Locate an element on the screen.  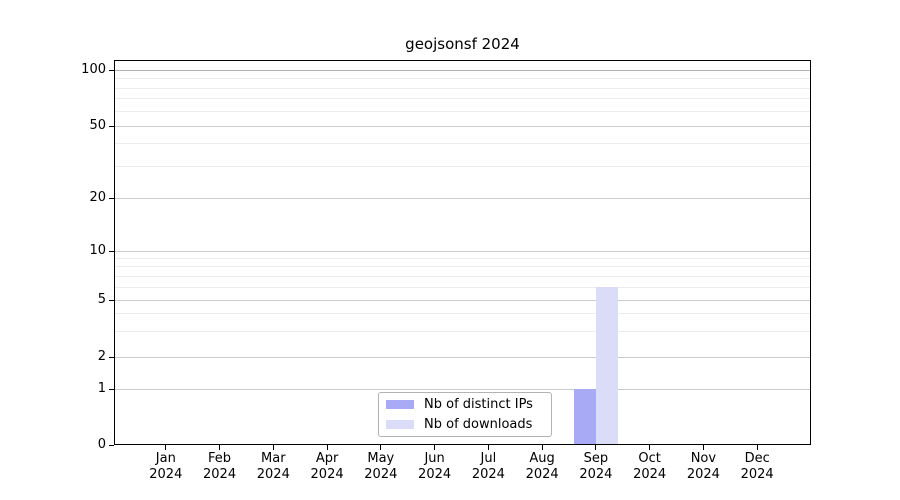
legend-label: Nb of distinct IPs is located at coordinates (478, 405).